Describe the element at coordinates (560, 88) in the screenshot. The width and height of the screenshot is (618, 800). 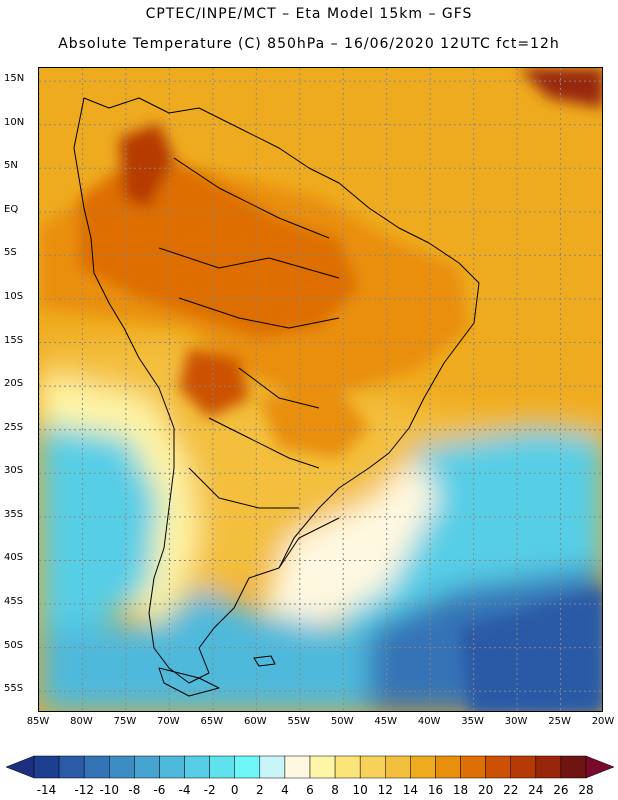
I see `region-caribbean-hot` at that location.